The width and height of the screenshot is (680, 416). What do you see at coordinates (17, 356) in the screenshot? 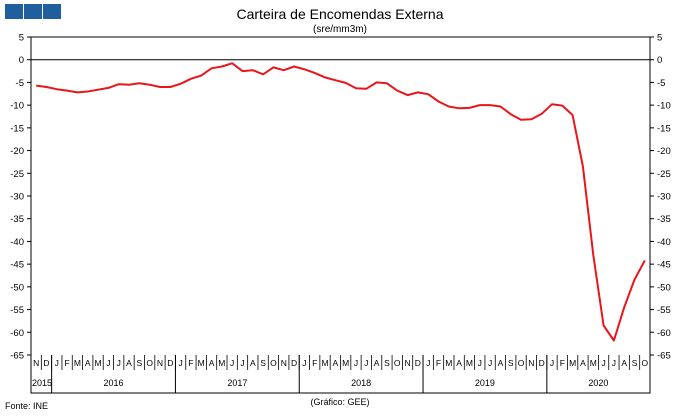
I see `y-tick-label-left: -65` at bounding box center [17, 356].